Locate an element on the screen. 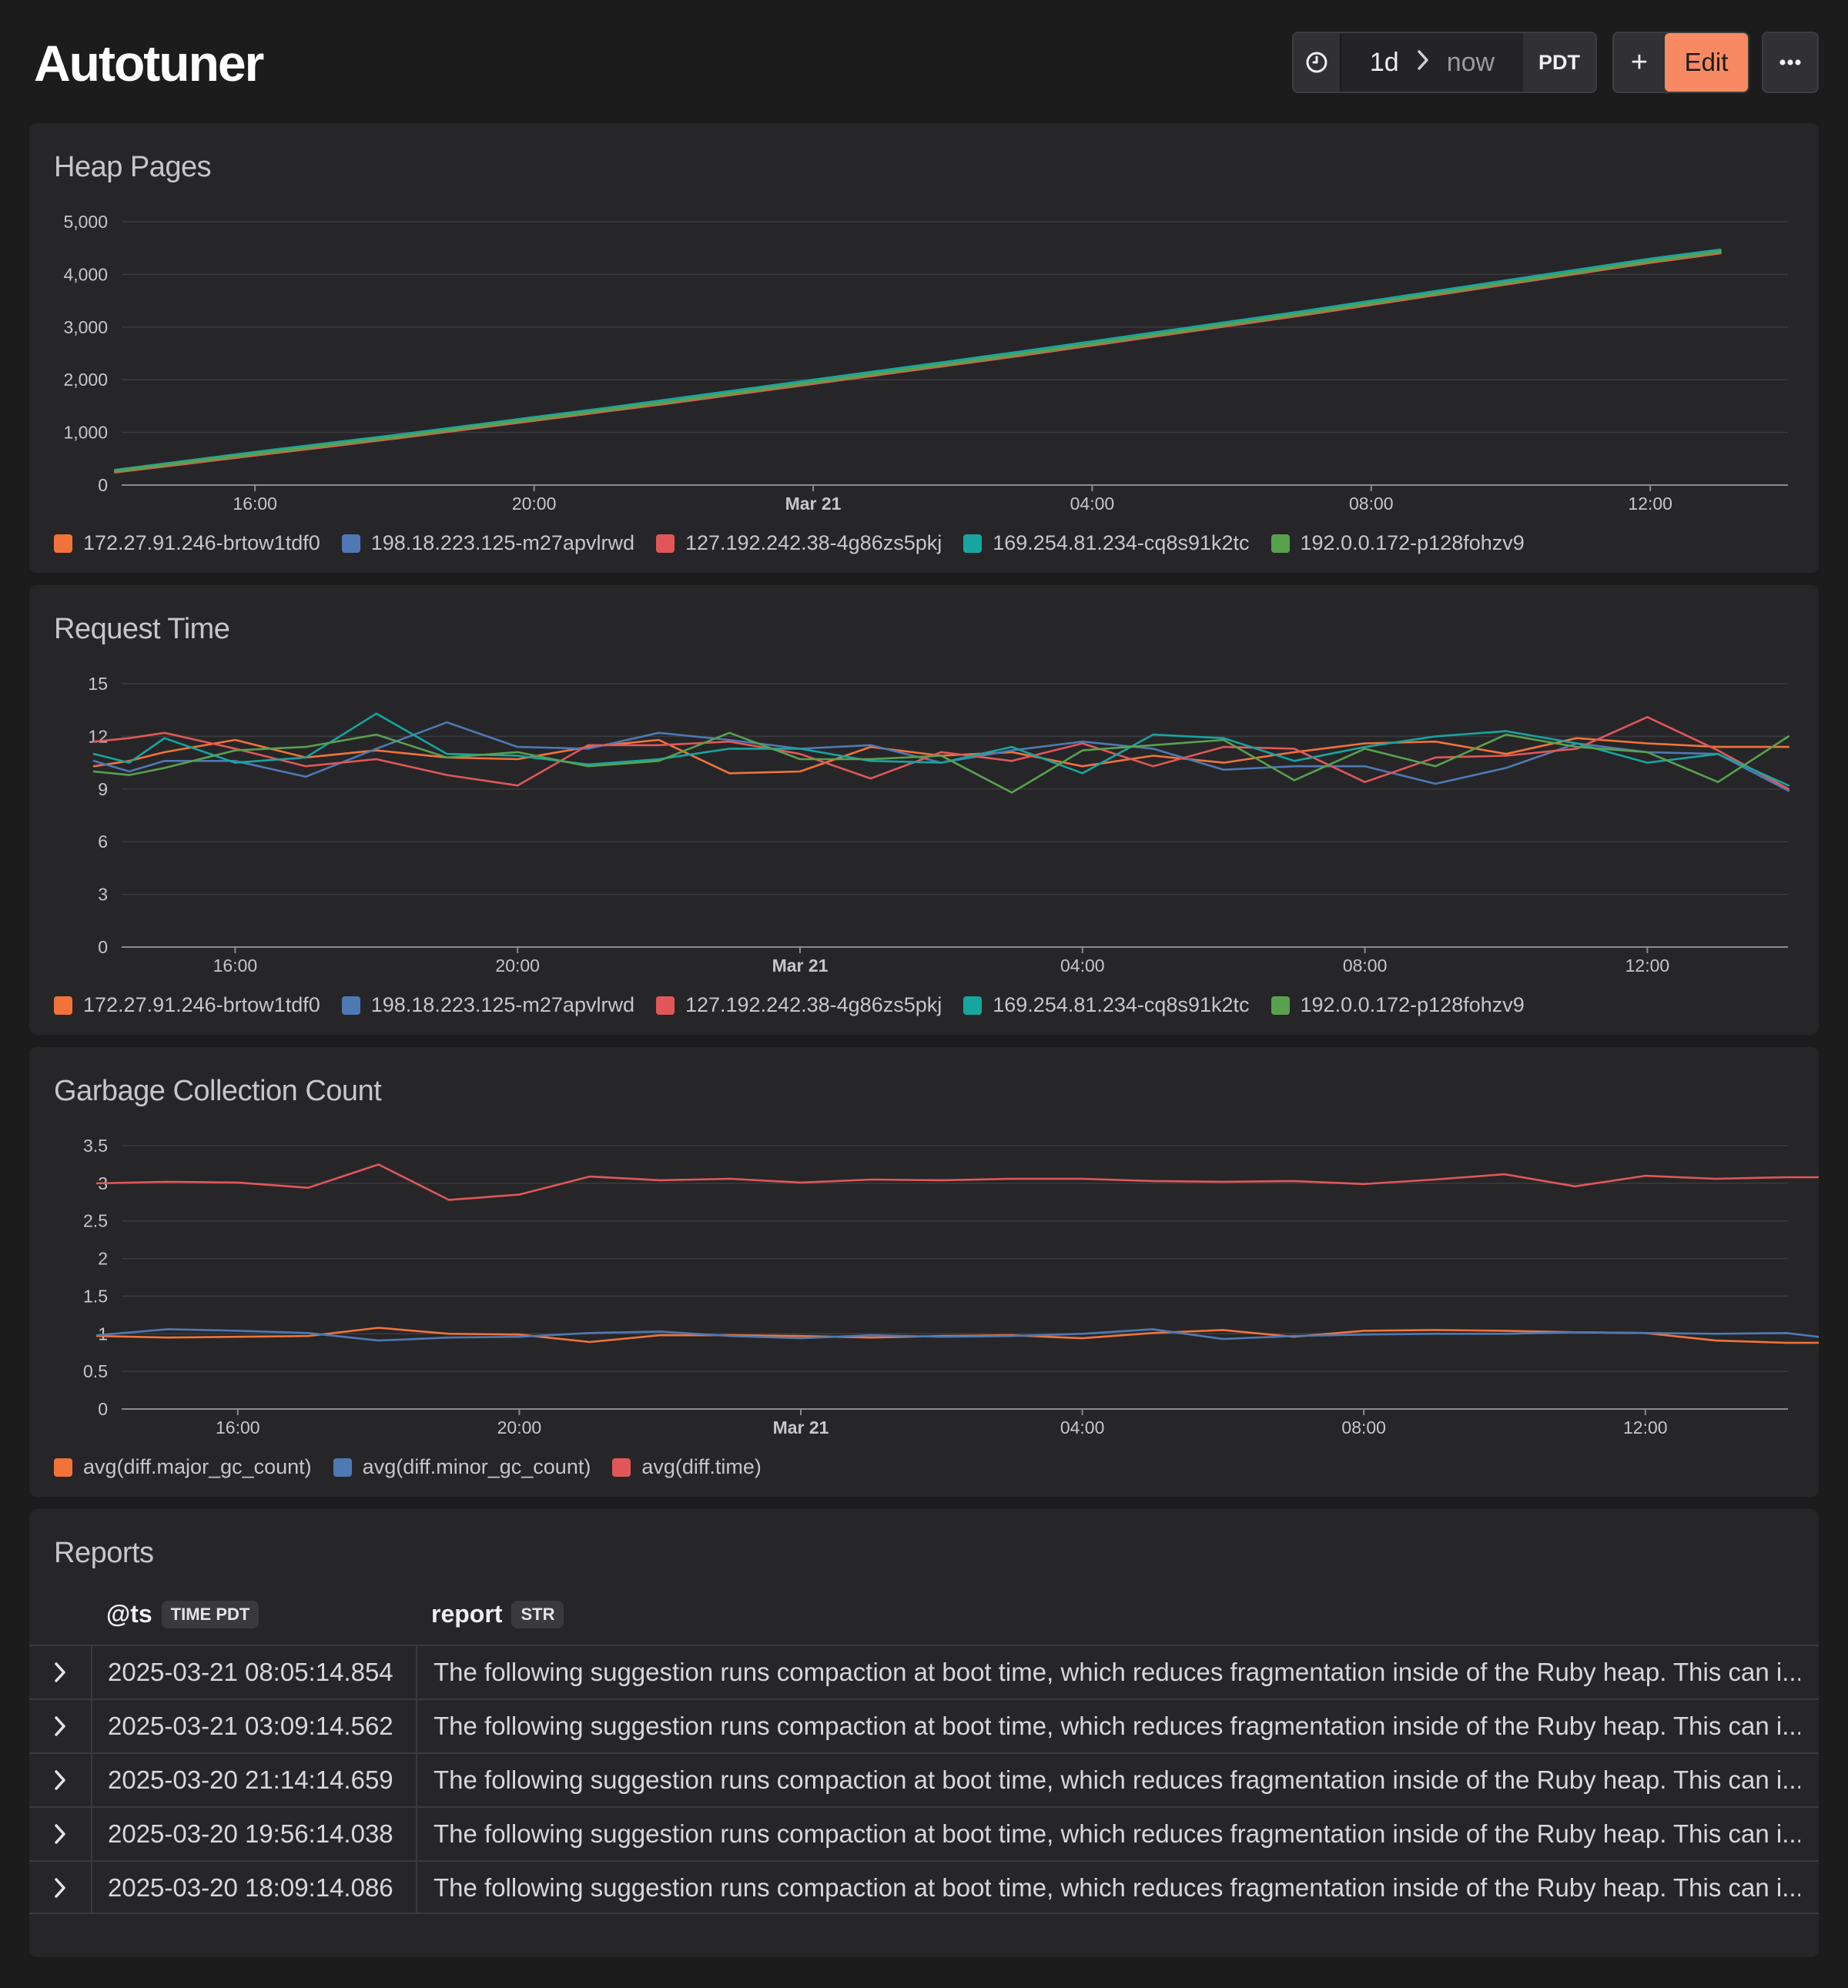 The width and height of the screenshot is (1848, 1988). x-tick-label: Mar 21 is located at coordinates (800, 966).